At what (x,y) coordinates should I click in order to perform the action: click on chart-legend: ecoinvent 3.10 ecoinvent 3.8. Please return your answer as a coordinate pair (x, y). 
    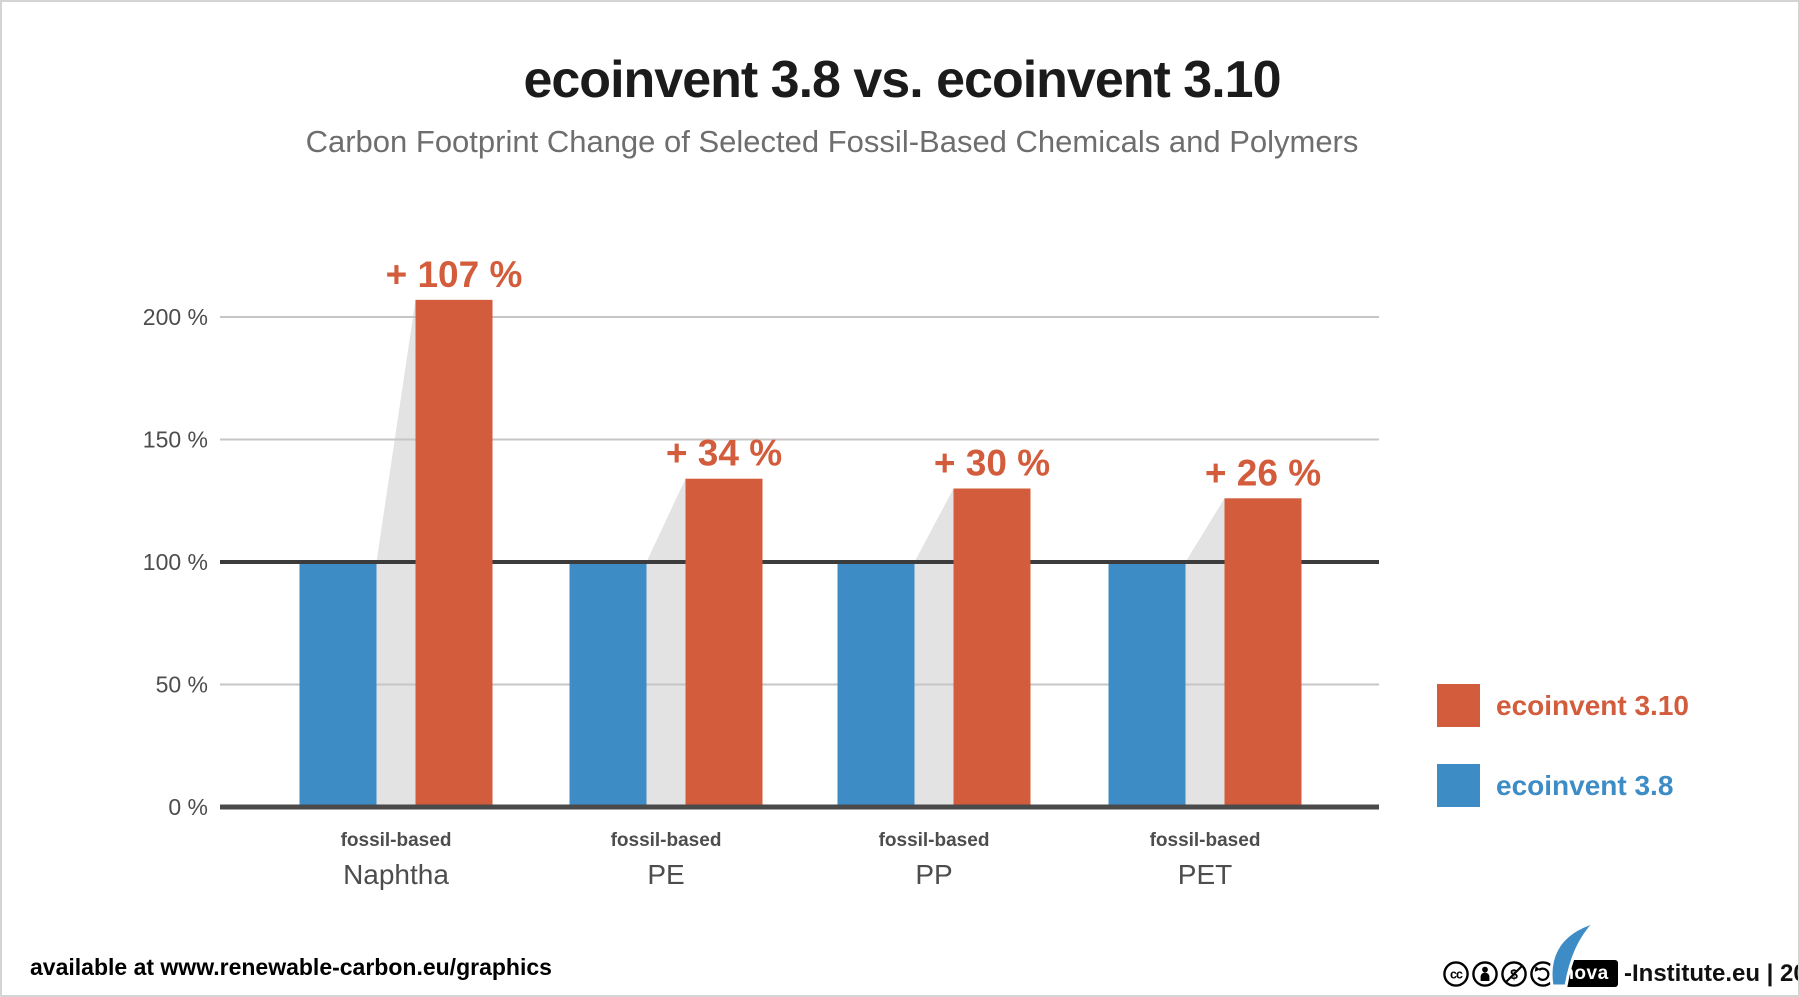
    Looking at the image, I should click on (1563, 764).